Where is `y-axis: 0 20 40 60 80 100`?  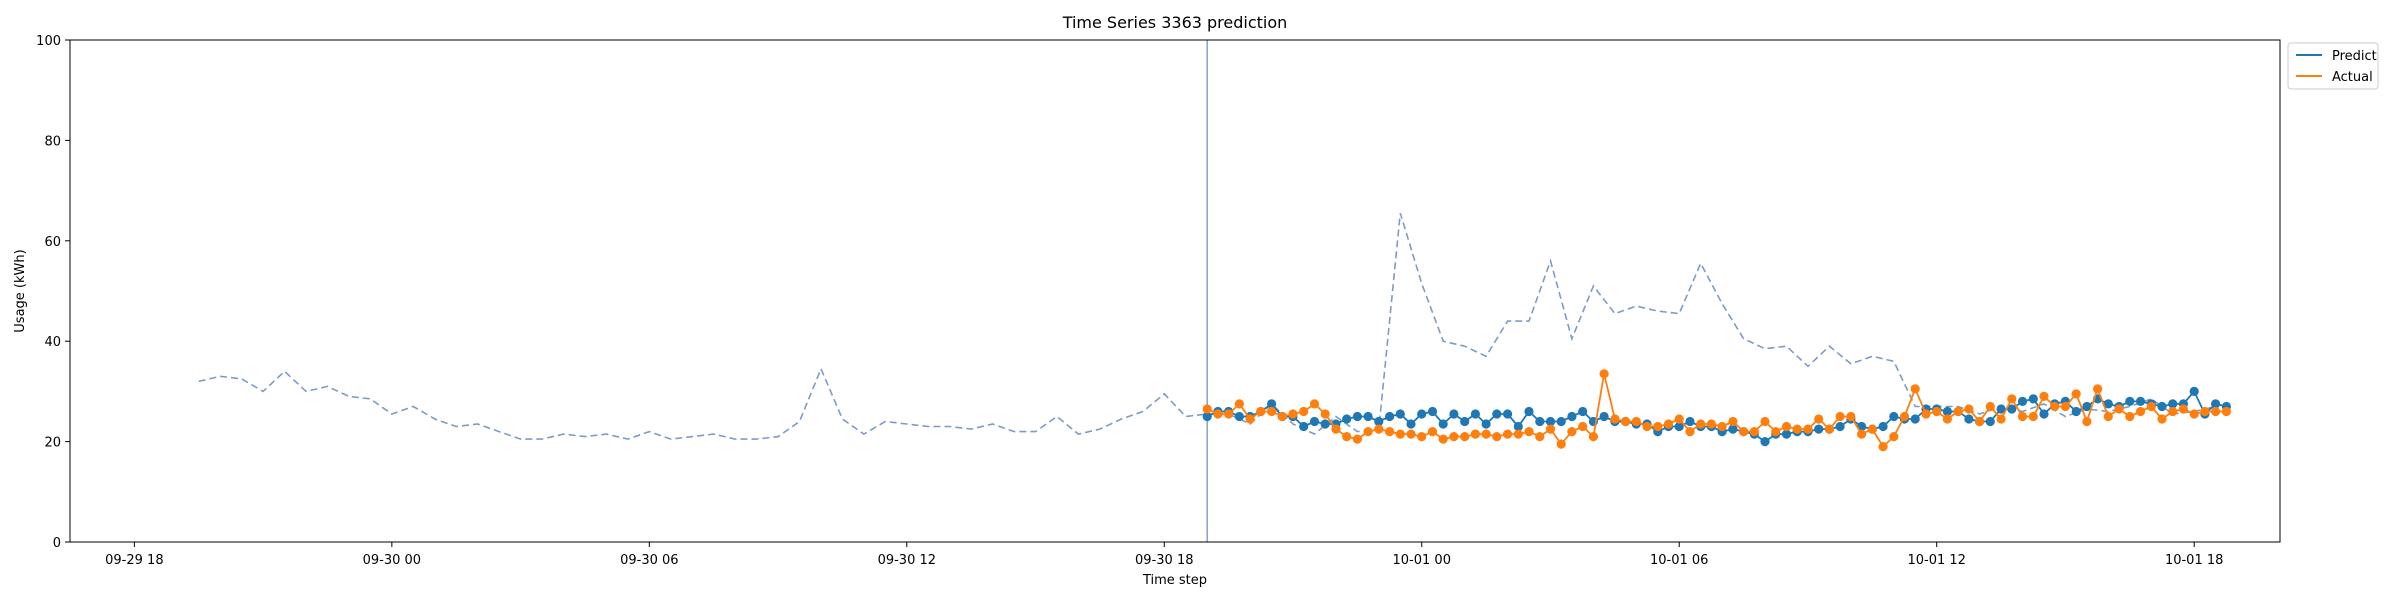
y-axis: 0 20 40 60 80 100 is located at coordinates (53, 292).